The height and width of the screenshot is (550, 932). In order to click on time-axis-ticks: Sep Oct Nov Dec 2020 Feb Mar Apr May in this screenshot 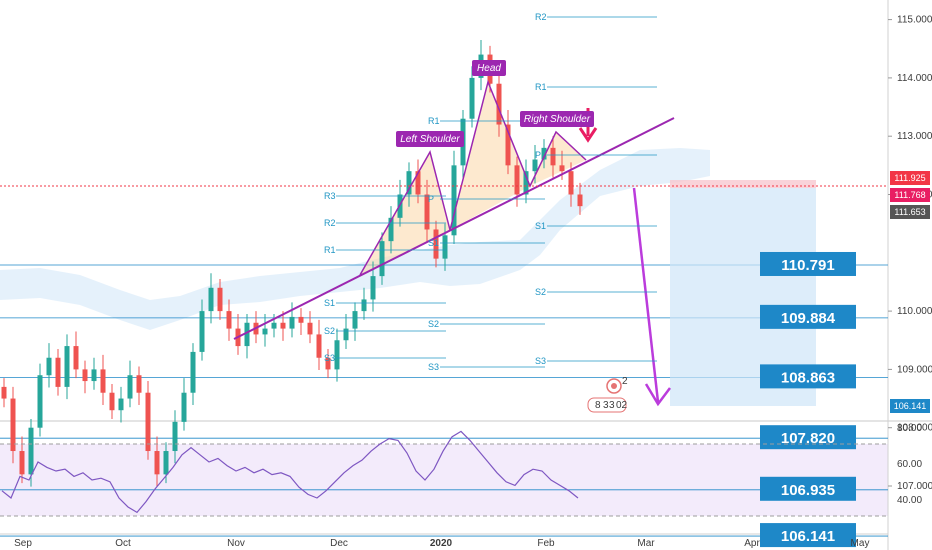, I will do `click(441, 543)`.